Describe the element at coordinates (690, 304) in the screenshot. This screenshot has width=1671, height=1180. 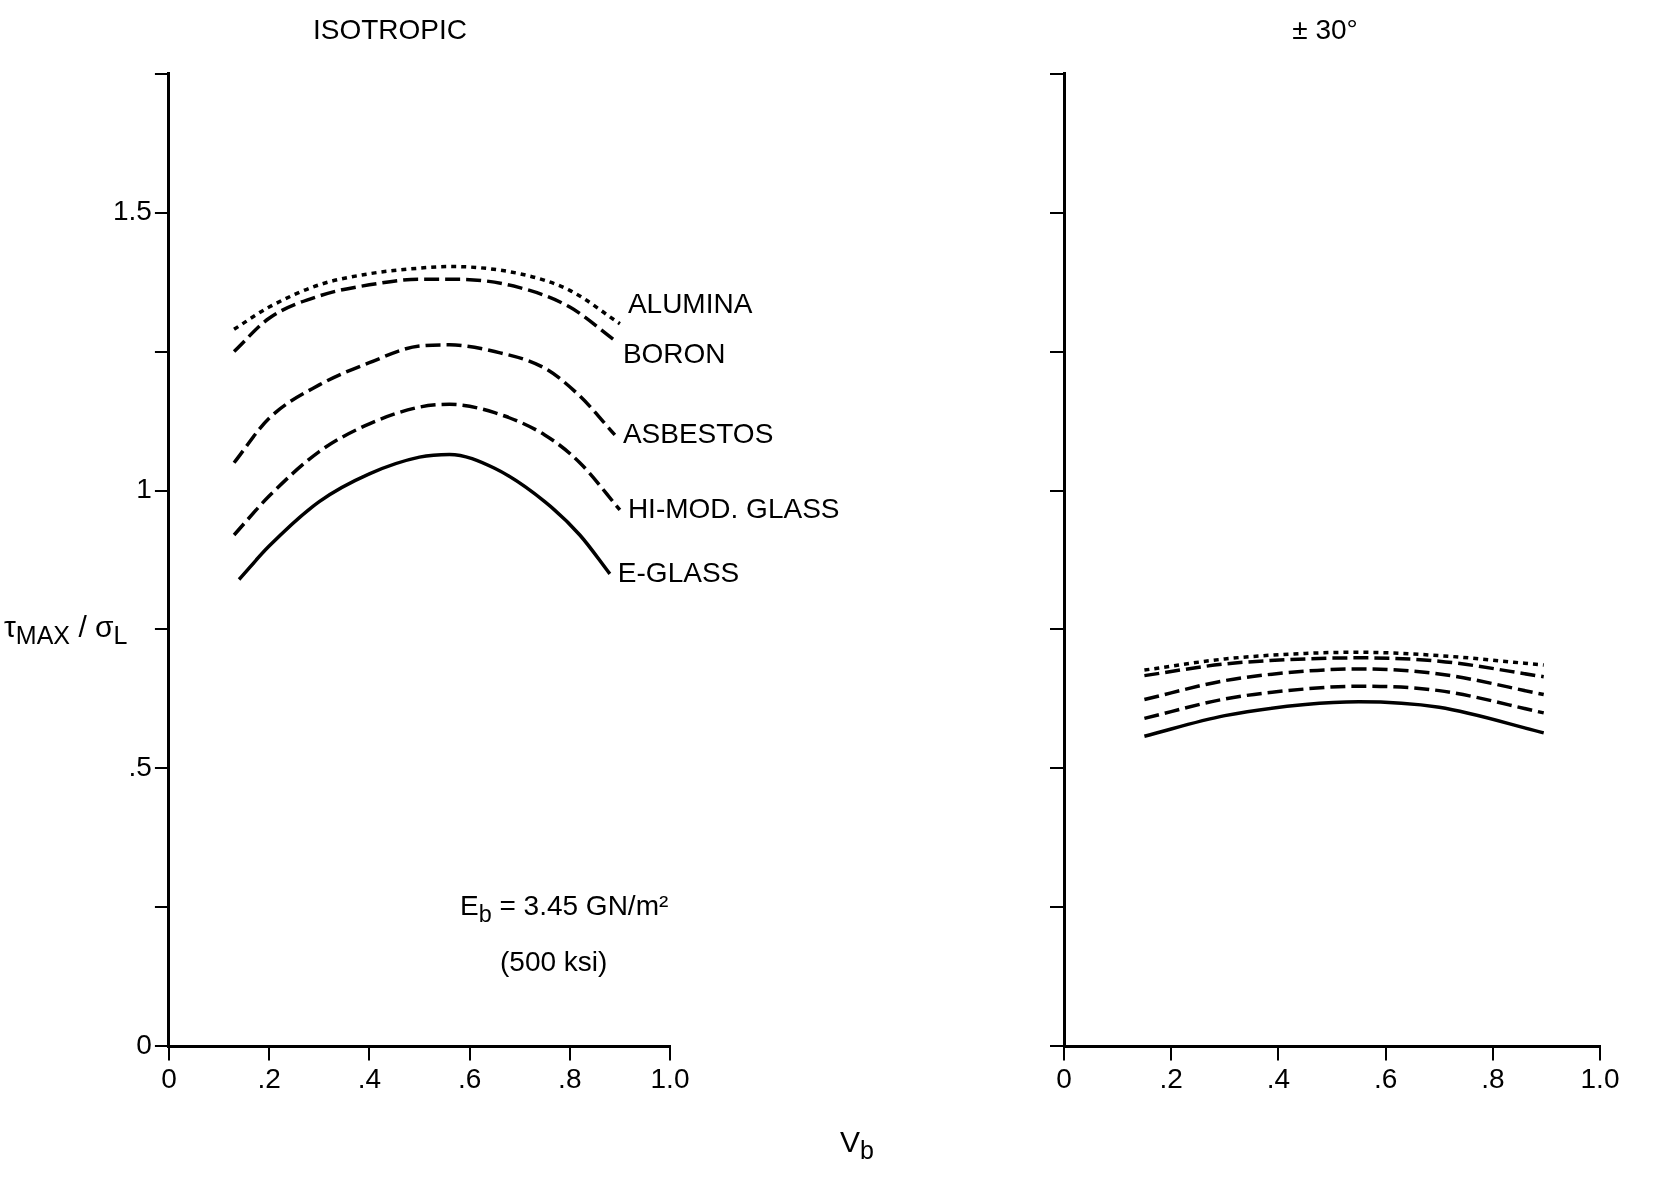
I see `series-label: ALUMINA` at that location.